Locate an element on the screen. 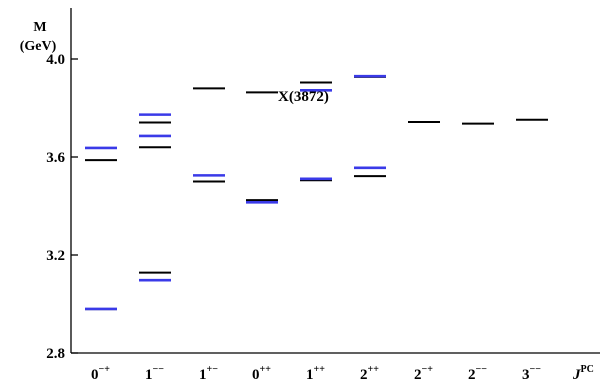 Image resolution: width=611 pixels, height=388 pixels. x-category-label: 2−+ is located at coordinates (423, 373).